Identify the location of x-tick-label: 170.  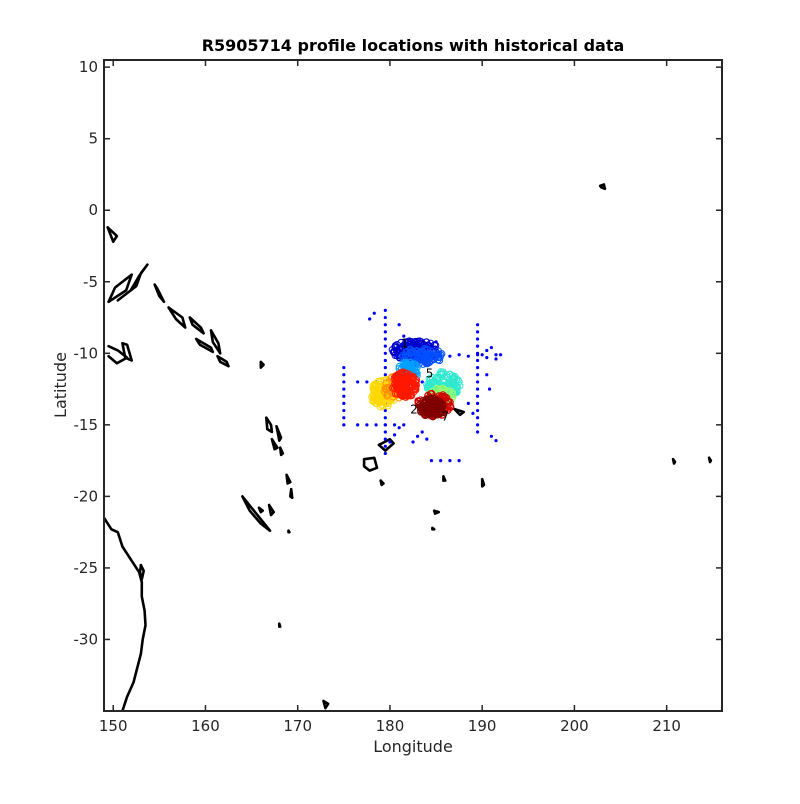
(297, 726).